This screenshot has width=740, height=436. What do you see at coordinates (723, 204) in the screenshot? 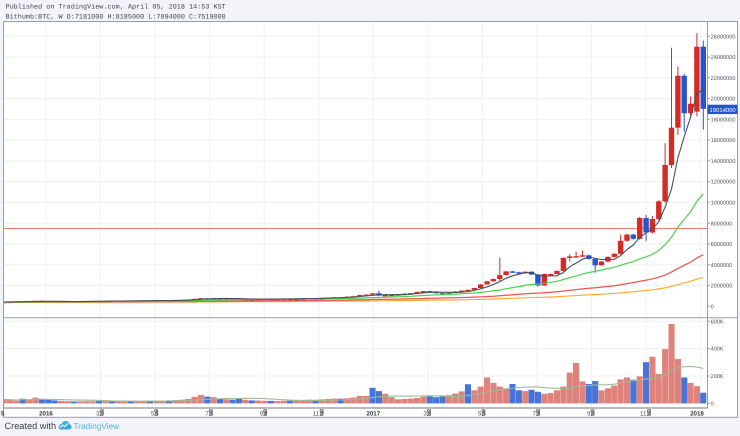
I see `svg-text: 10000000` at bounding box center [723, 204].